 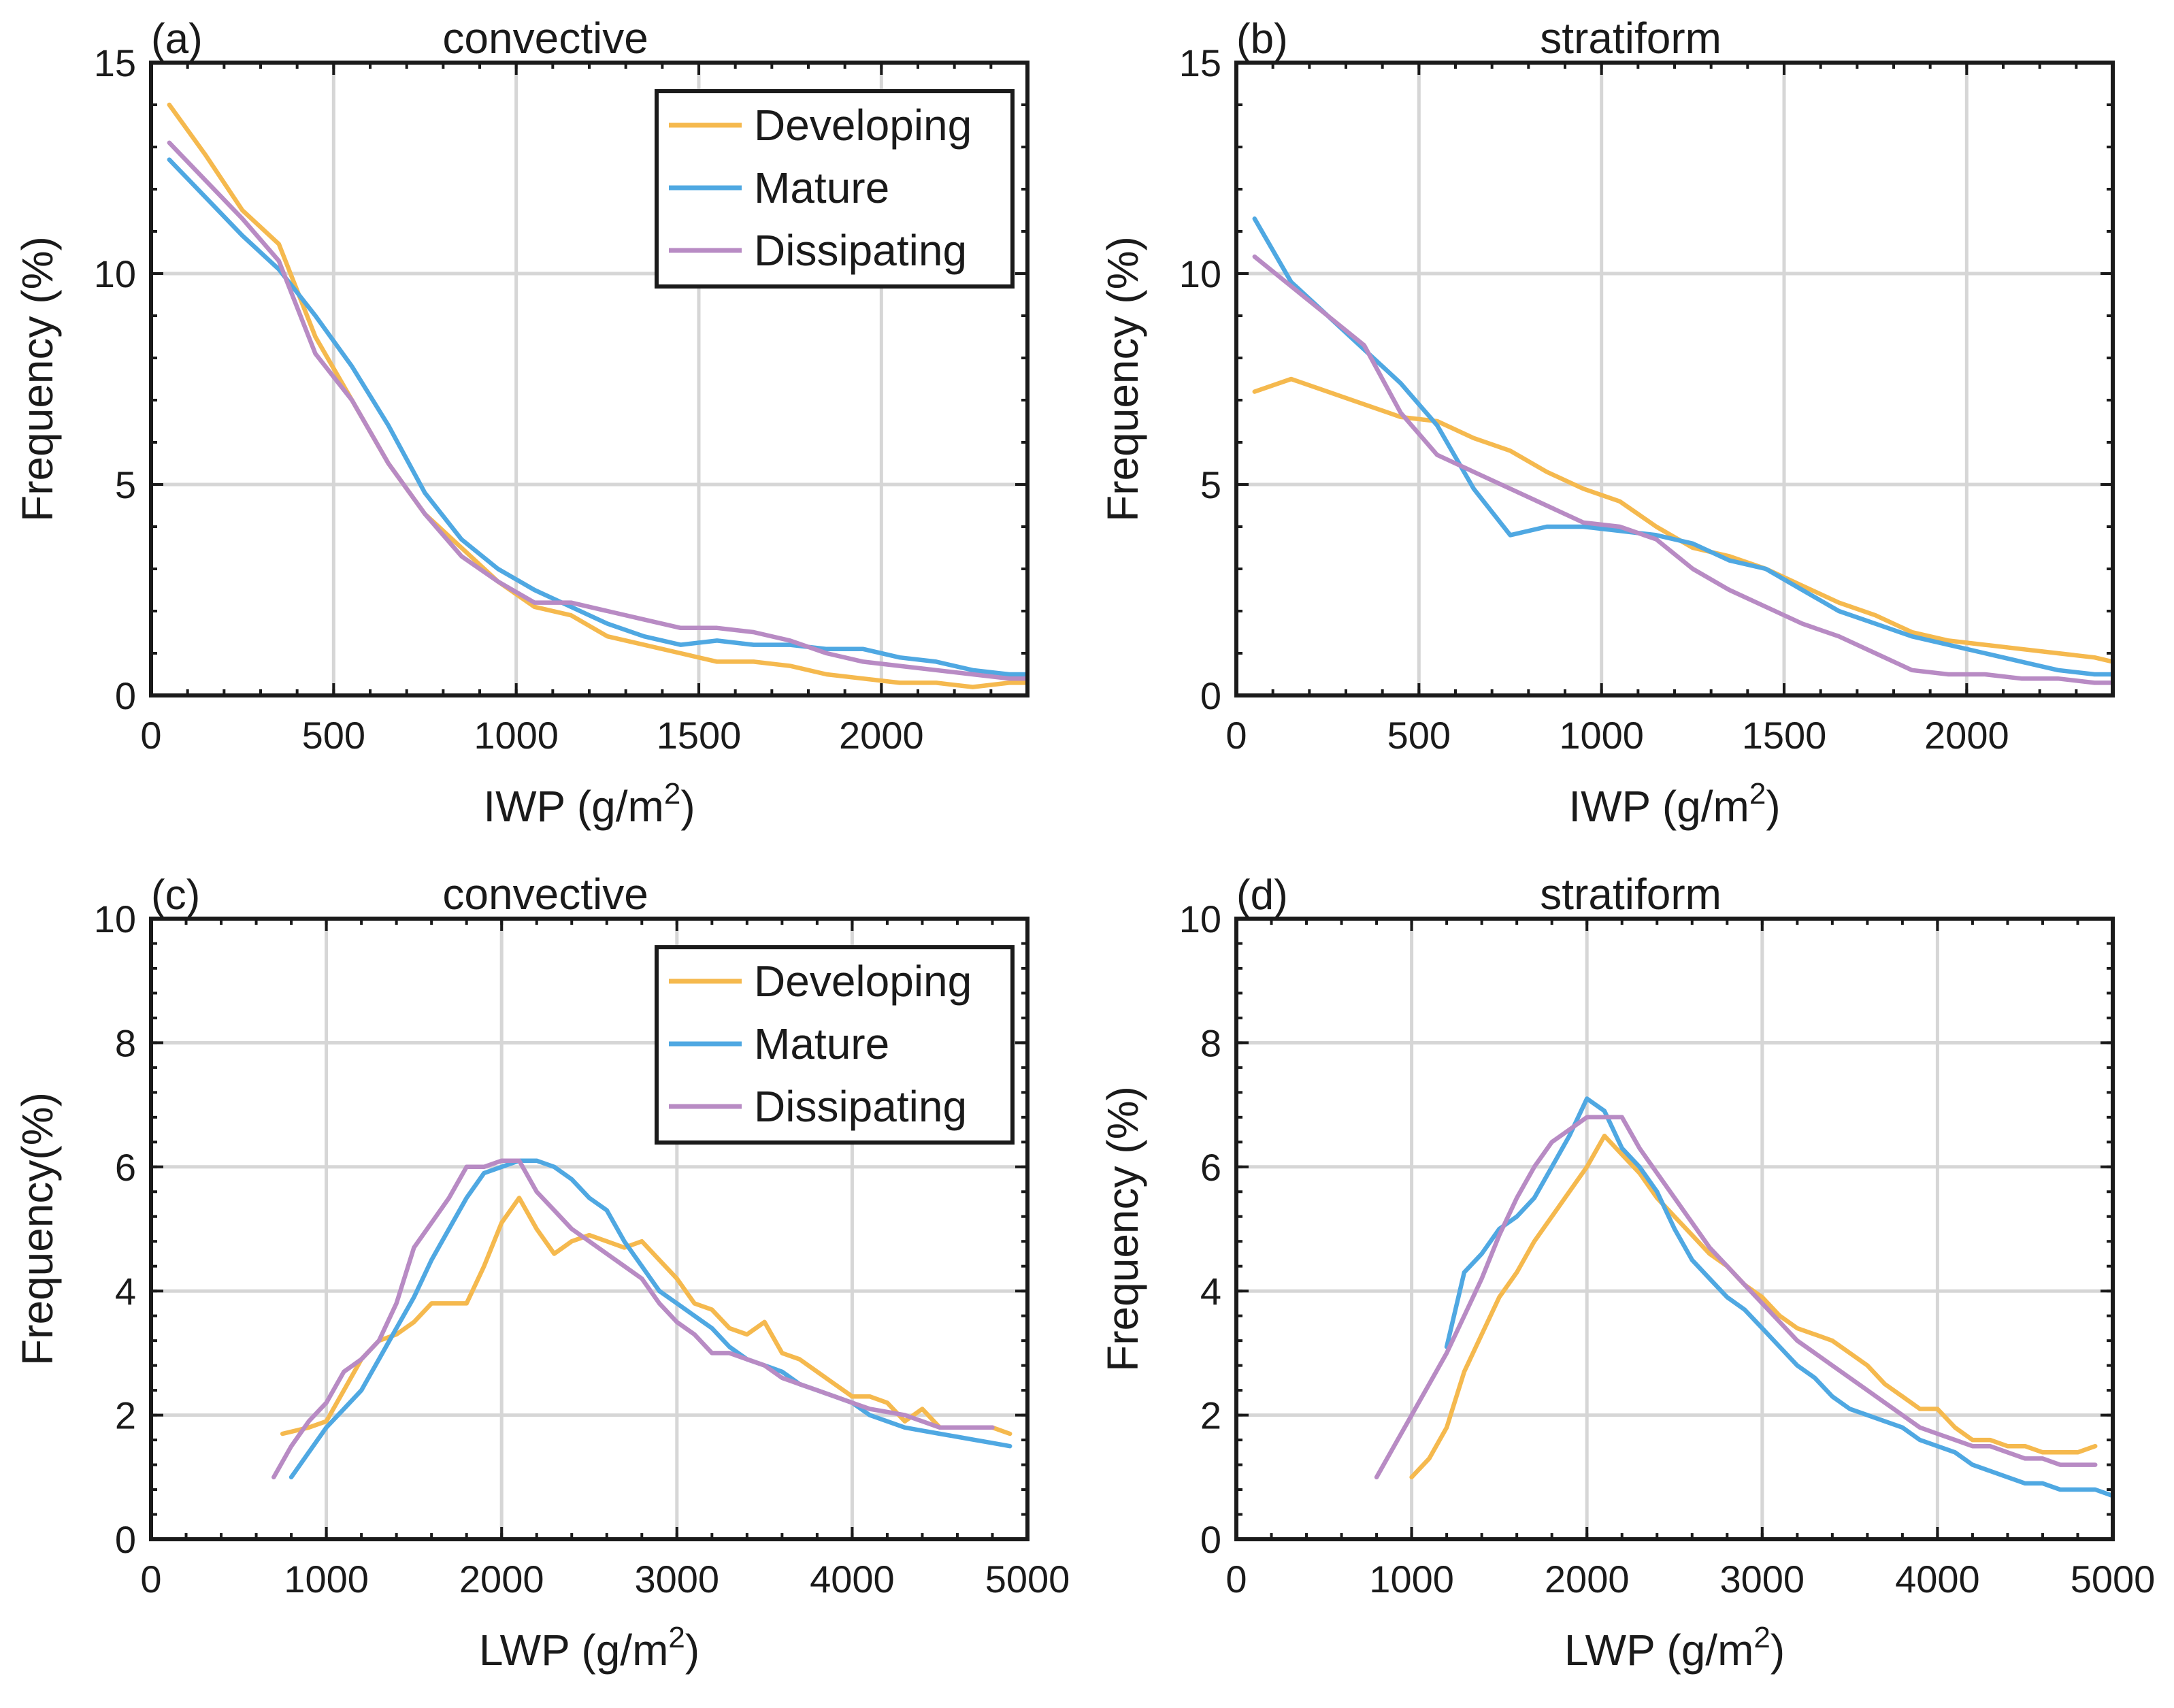 What do you see at coordinates (37, 1229) in the screenshot?
I see `y-axis-label: Frequency(%)` at bounding box center [37, 1229].